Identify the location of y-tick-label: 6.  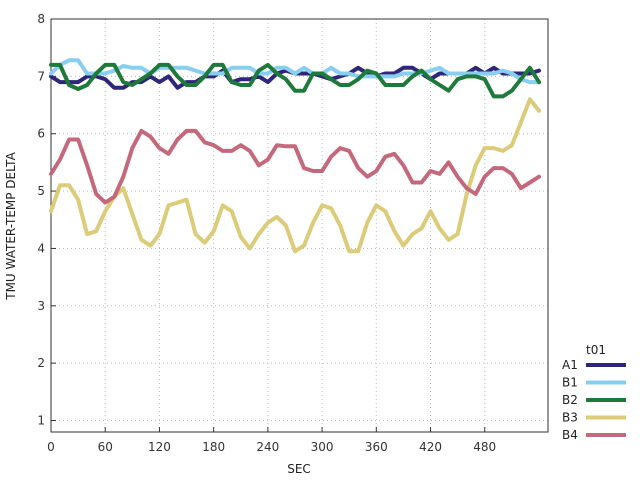
(41, 134).